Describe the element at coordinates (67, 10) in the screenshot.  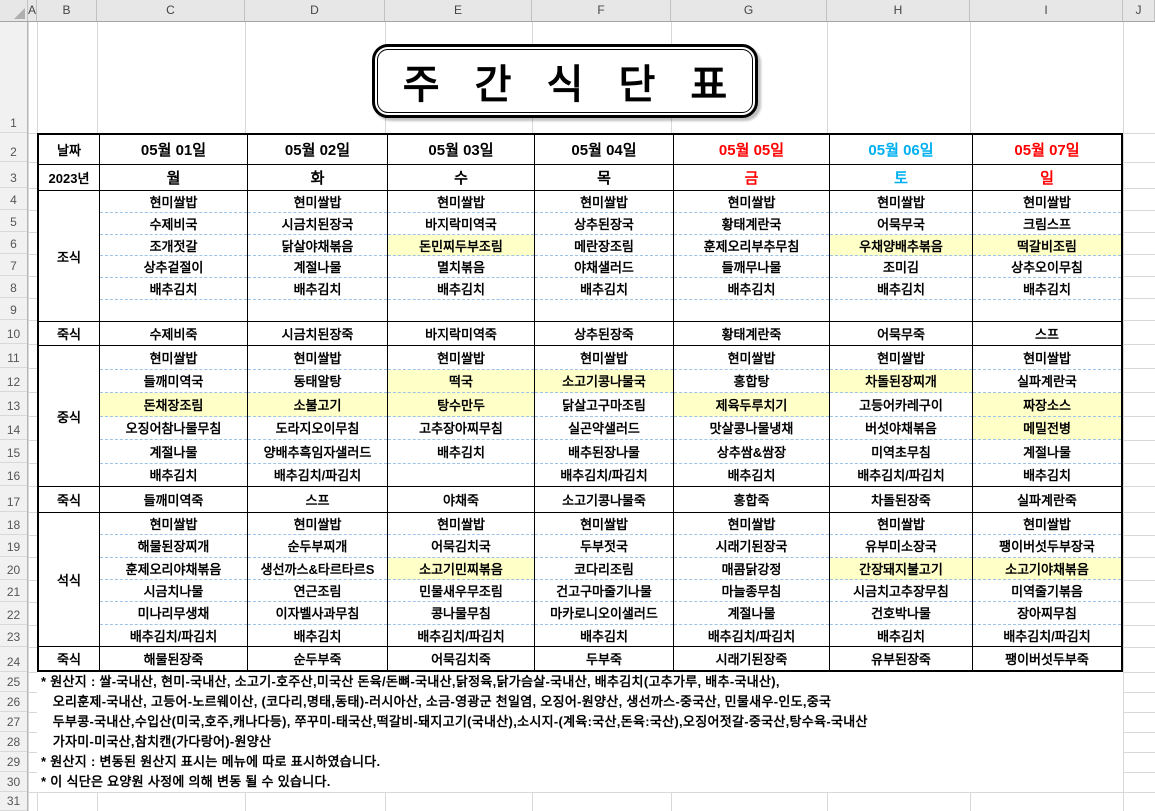
I see `column-header-B: B` at that location.